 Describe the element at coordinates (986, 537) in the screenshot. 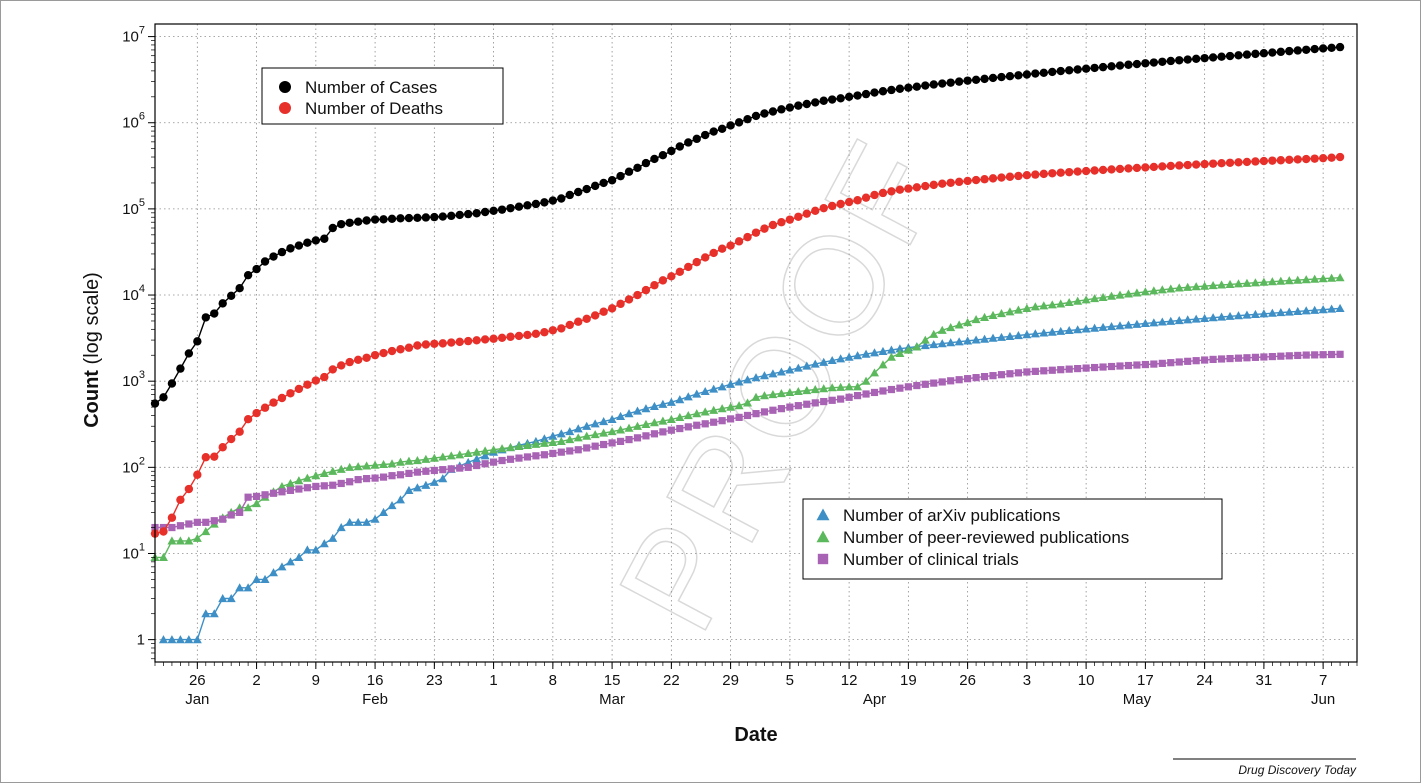

I see `legend-label: Number of peer-reviewed publications` at that location.